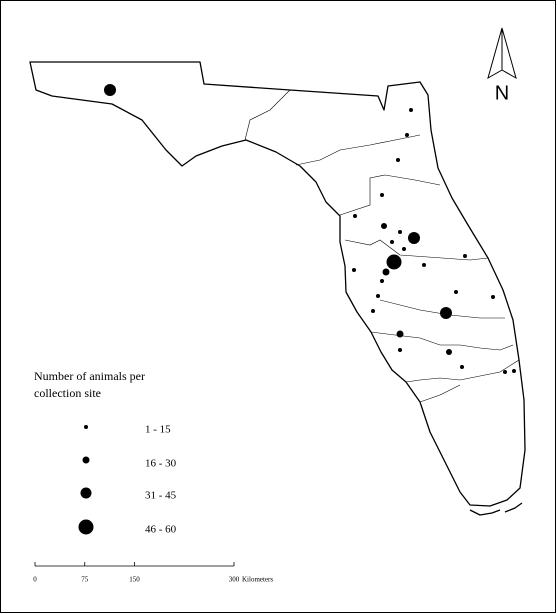  What do you see at coordinates (67, 393) in the screenshot?
I see `legend-title: collection site` at bounding box center [67, 393].